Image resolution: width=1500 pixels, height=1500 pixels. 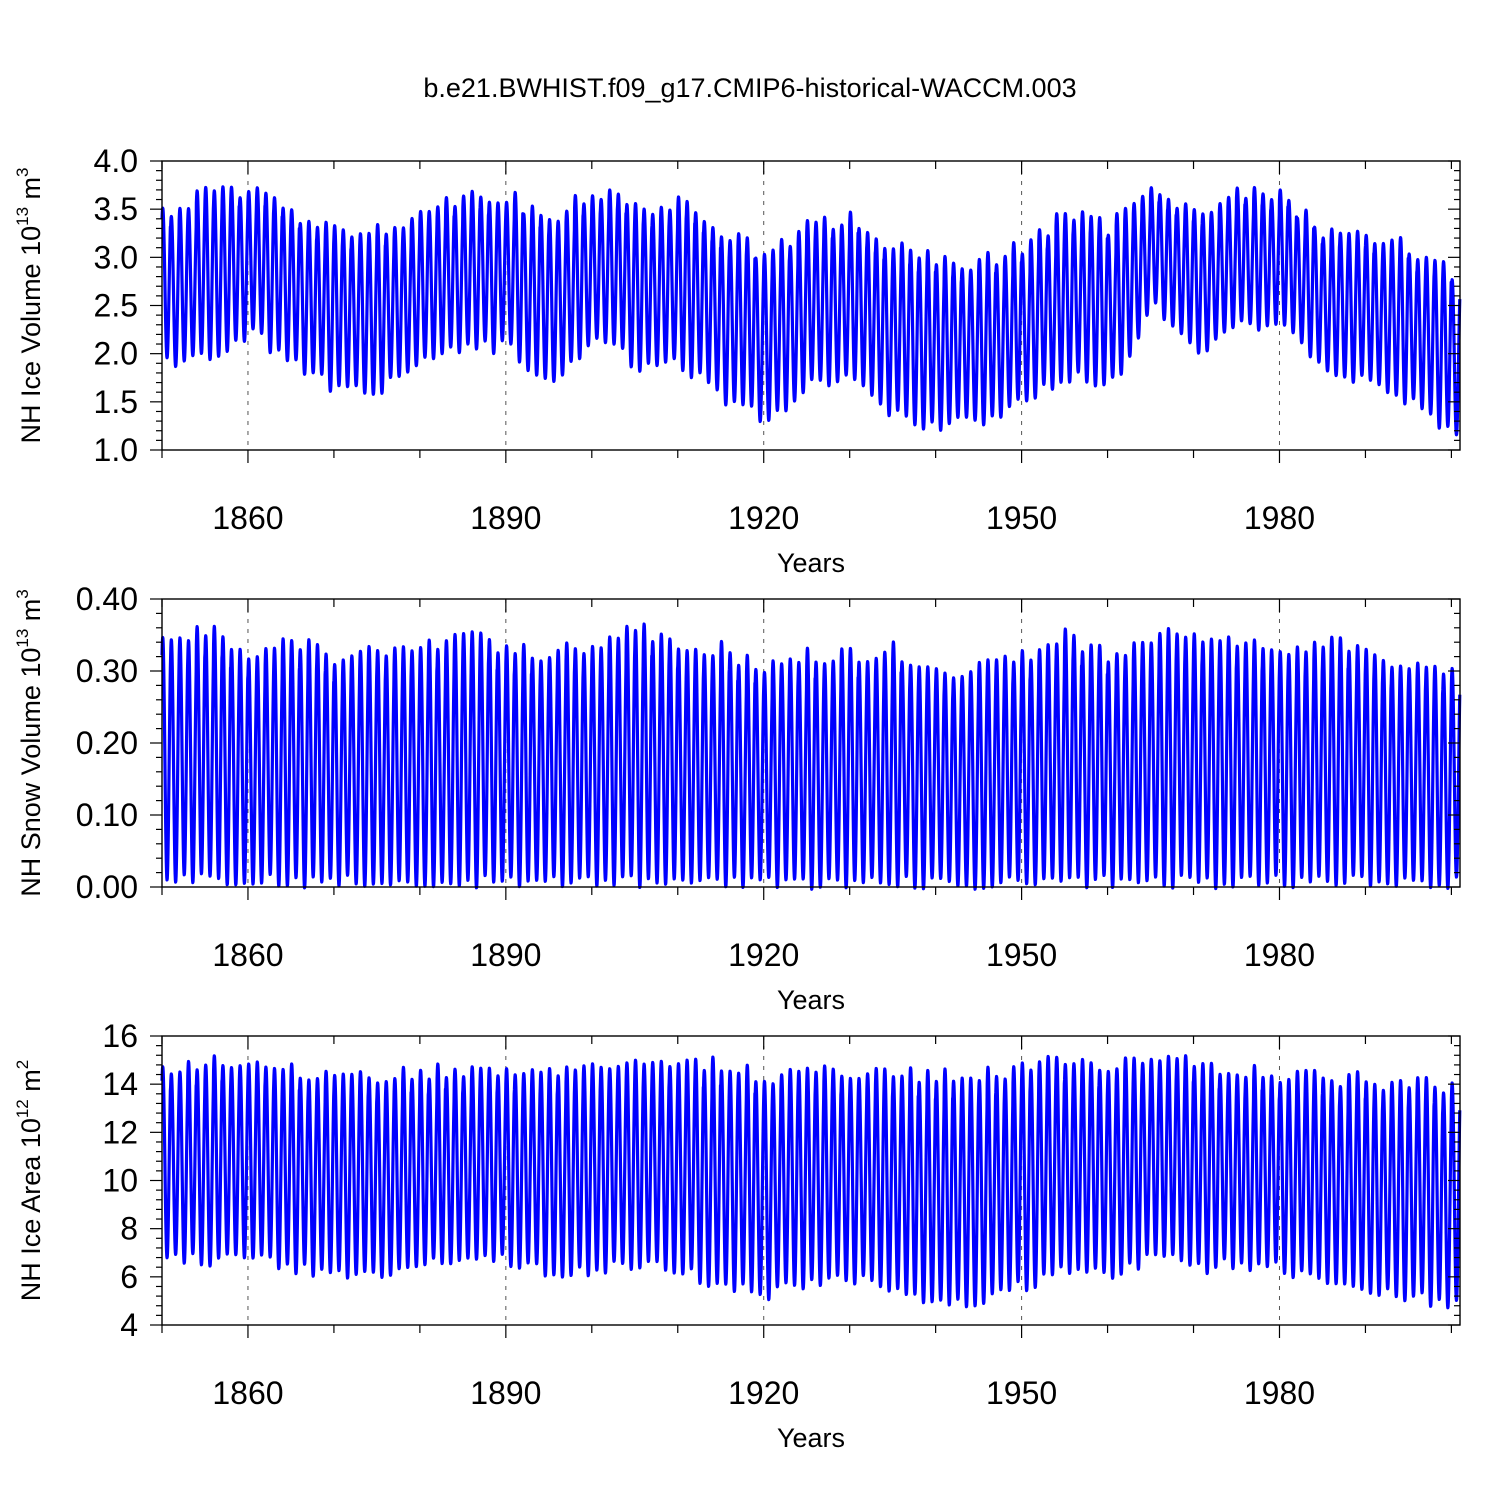 I want to click on y-tick-label-1.5: 1.5, so click(x=116, y=402).